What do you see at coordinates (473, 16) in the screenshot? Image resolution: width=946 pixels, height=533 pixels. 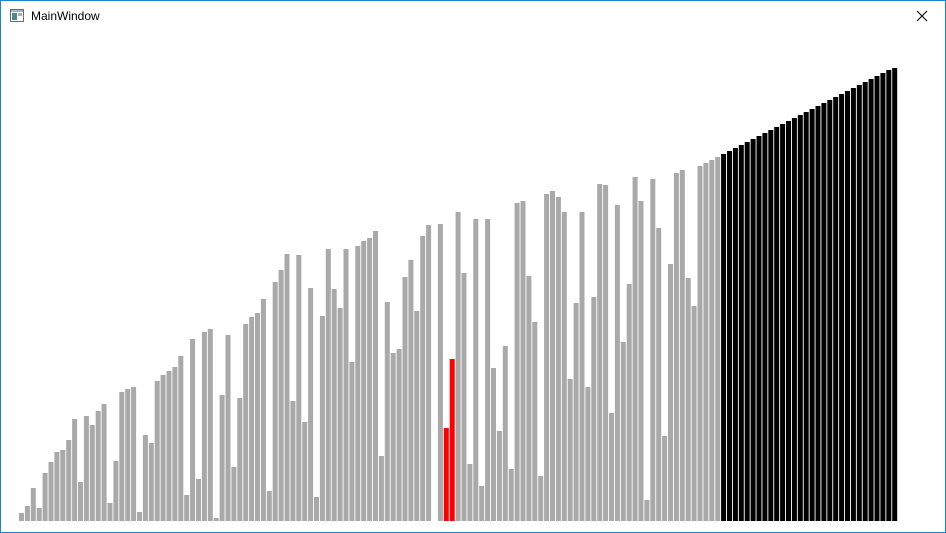 I see `title-bar: MainWindow` at bounding box center [473, 16].